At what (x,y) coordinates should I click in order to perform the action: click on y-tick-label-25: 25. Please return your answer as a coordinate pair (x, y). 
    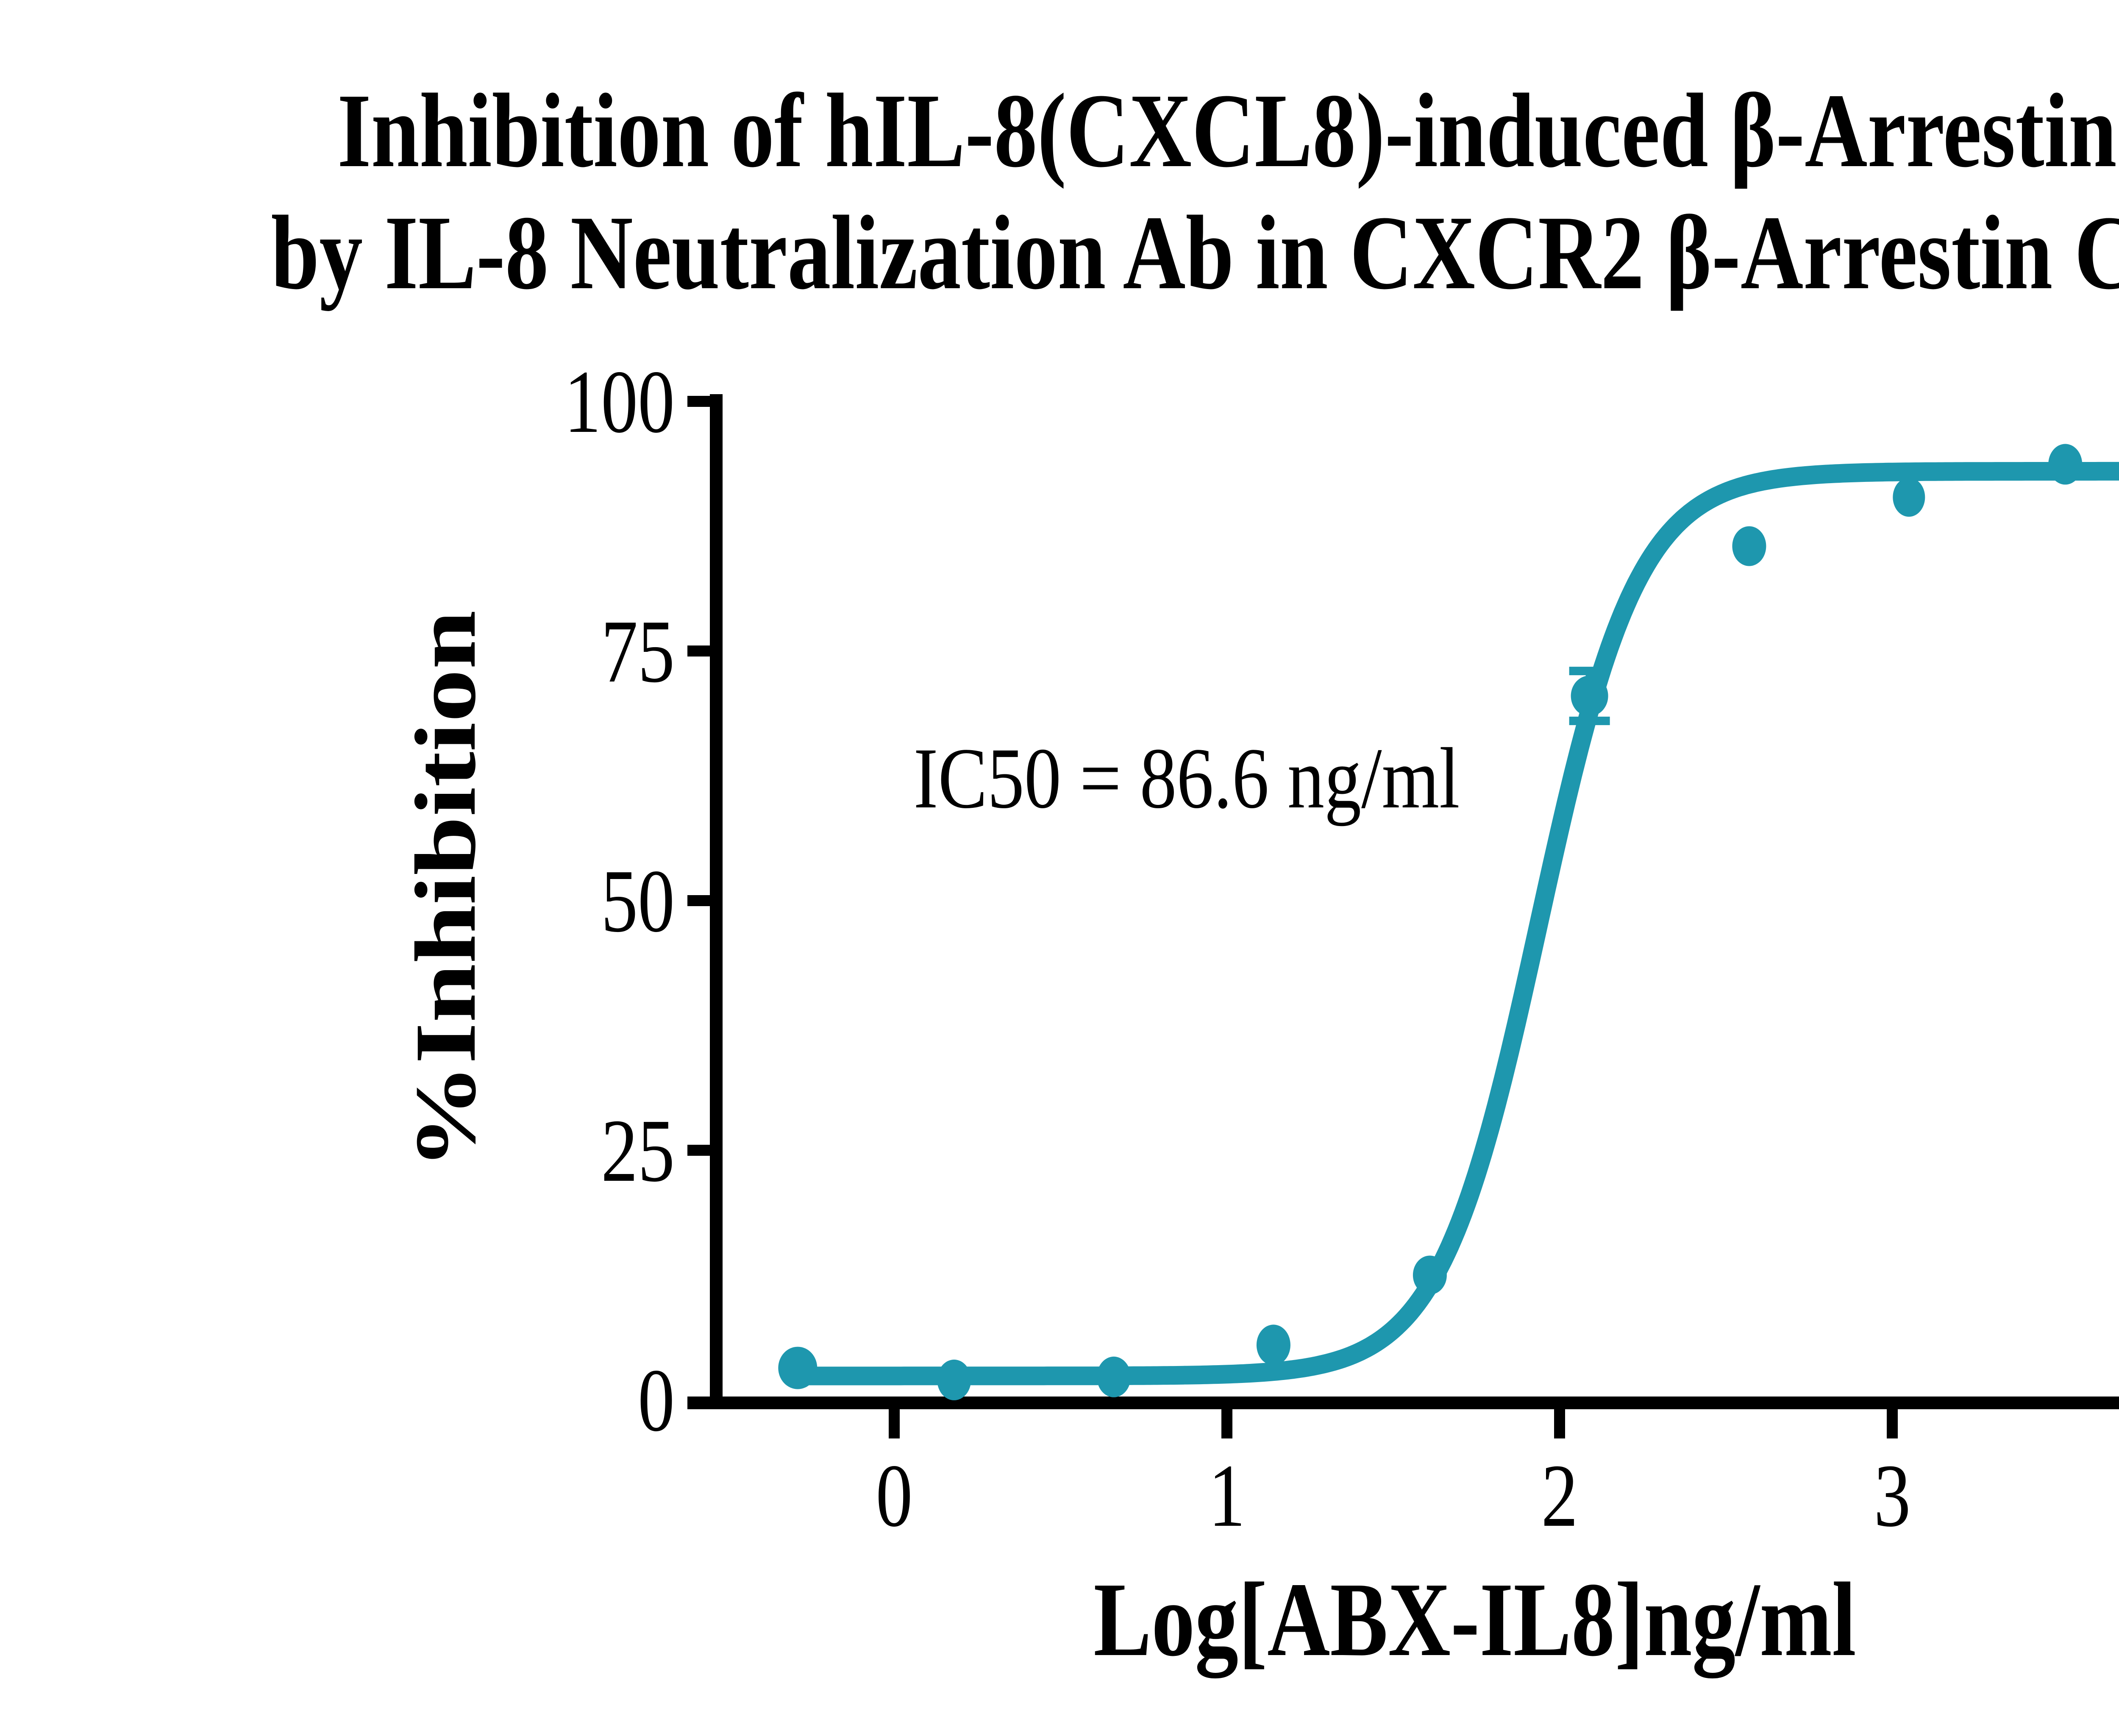
    Looking at the image, I should click on (638, 1150).